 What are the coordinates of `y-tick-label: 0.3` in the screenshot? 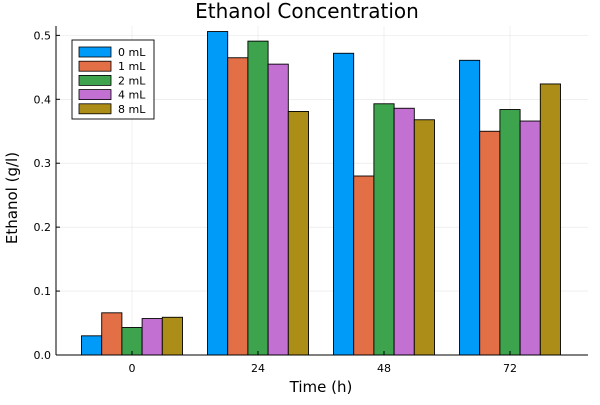 It's located at (43, 163).